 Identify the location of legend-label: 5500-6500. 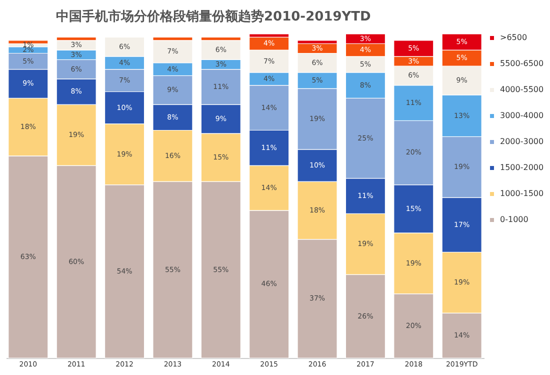
(522, 63).